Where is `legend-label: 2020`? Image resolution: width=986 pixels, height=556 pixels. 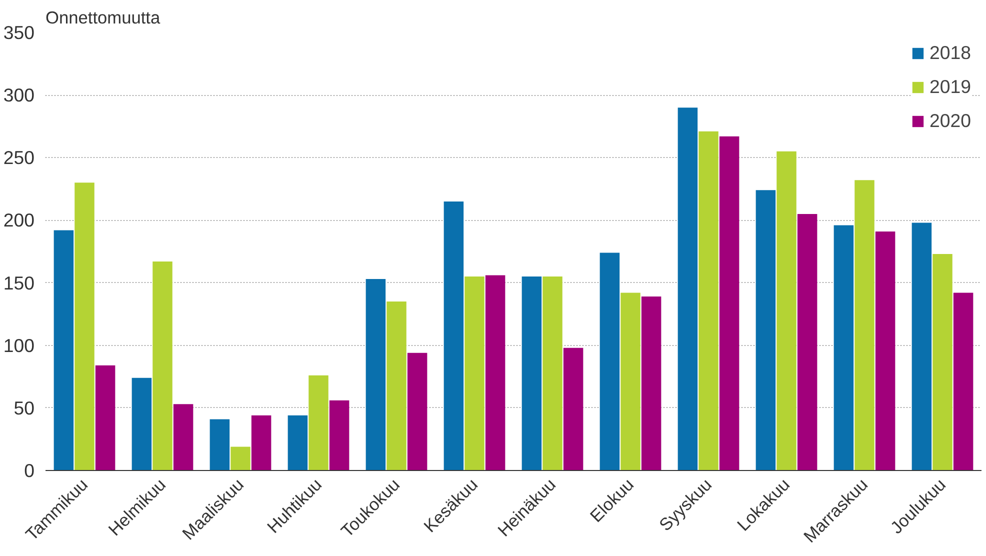
legend-label: 2020 is located at coordinates (950, 121).